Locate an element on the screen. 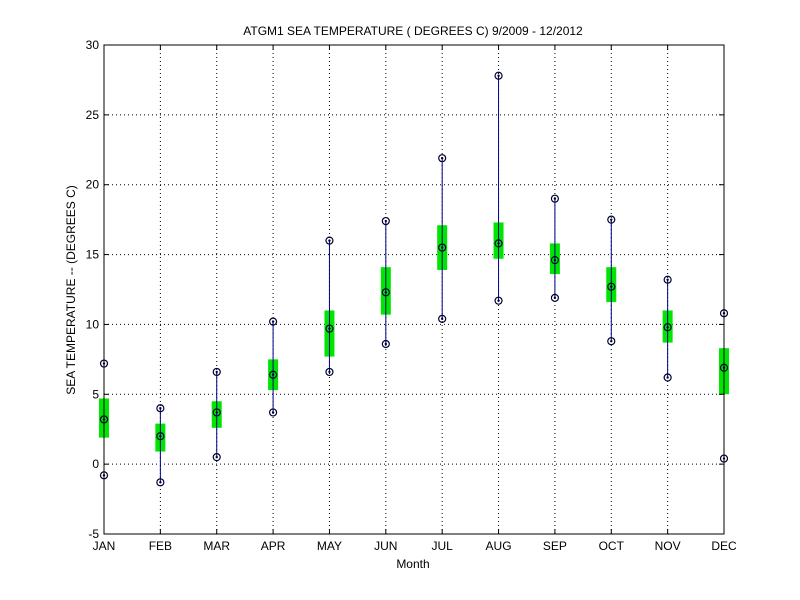 This screenshot has height=600, width=800. y-tick-label: 20 is located at coordinates (93, 185).